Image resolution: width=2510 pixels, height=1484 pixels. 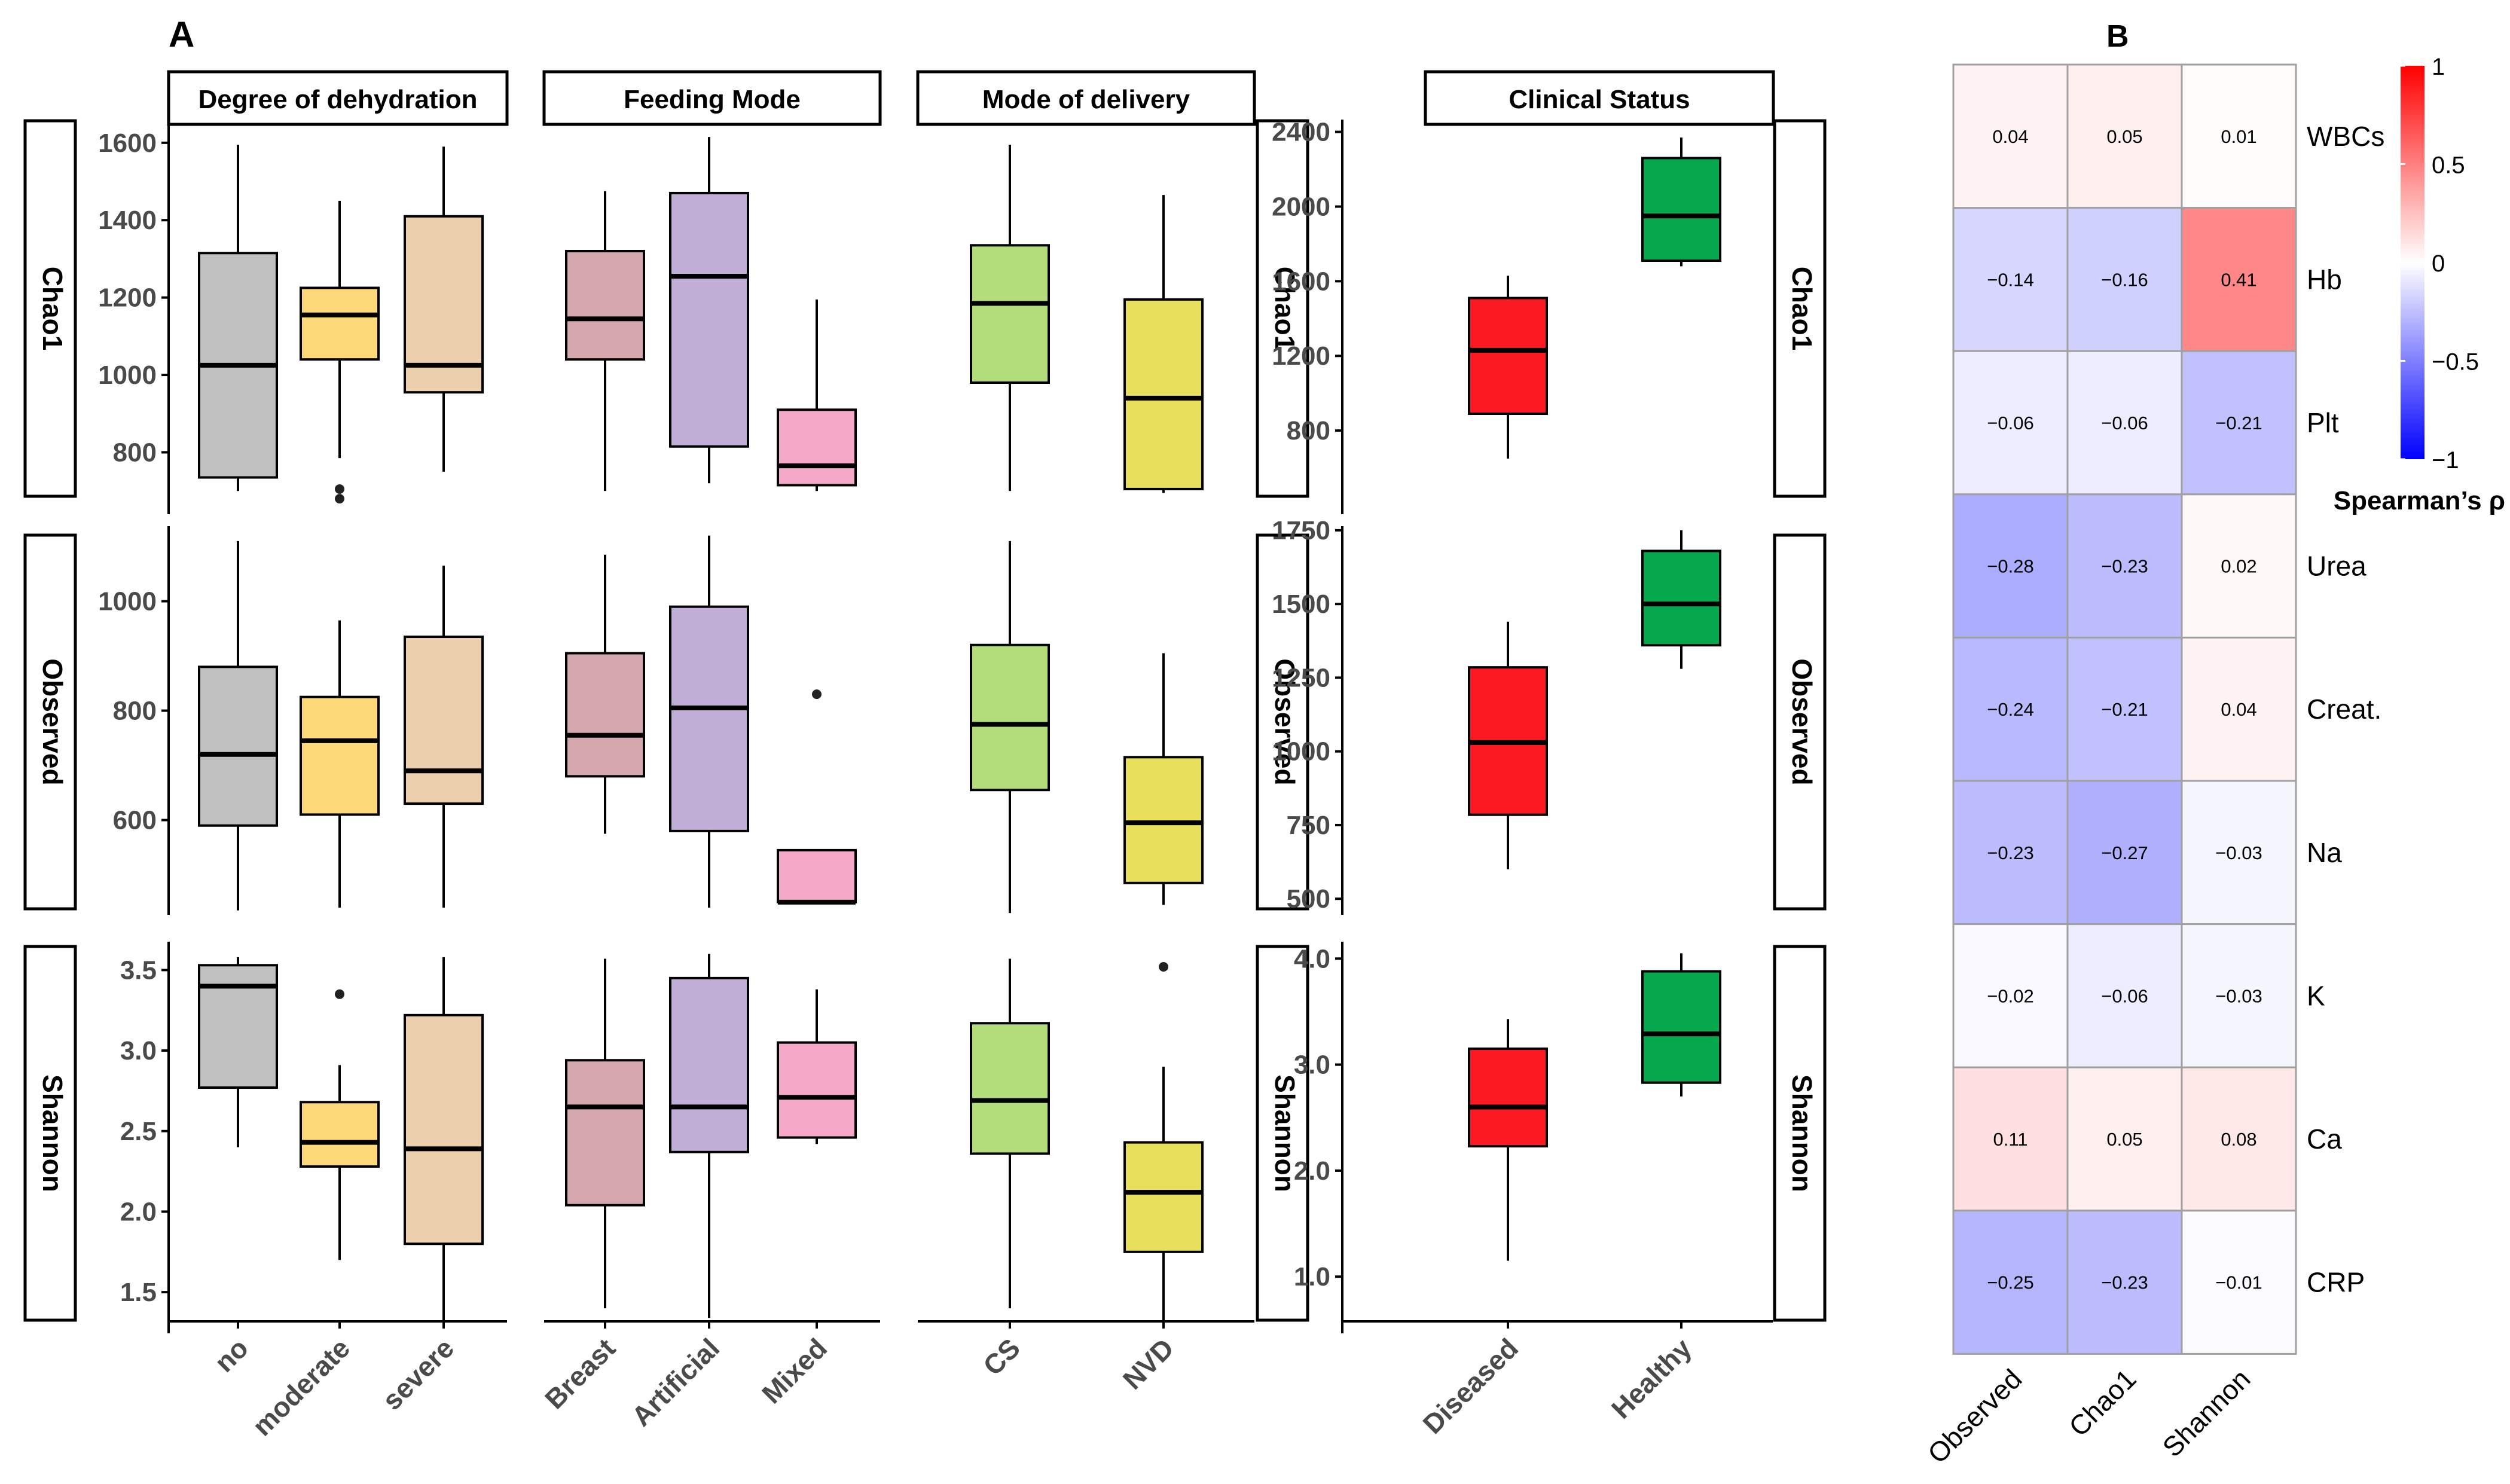 I want to click on y-tick-label: 1500, so click(x=1301, y=604).